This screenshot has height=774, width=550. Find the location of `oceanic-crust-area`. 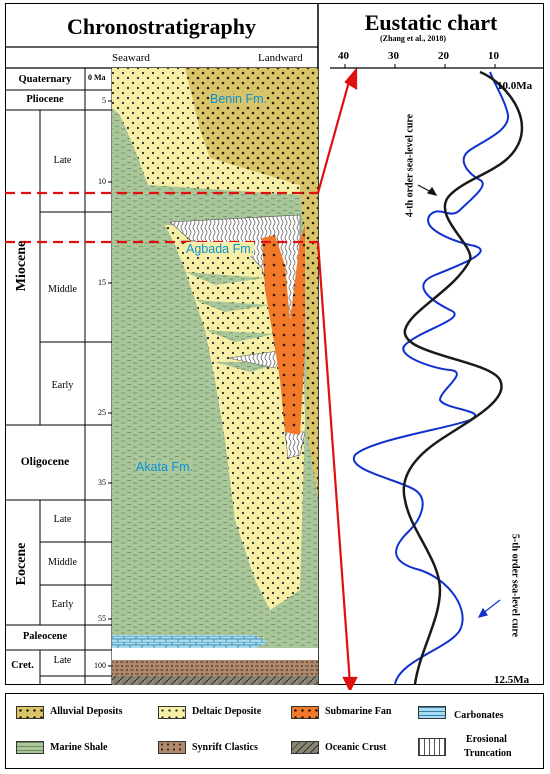

oceanic-crust-area is located at coordinates (215, 680).